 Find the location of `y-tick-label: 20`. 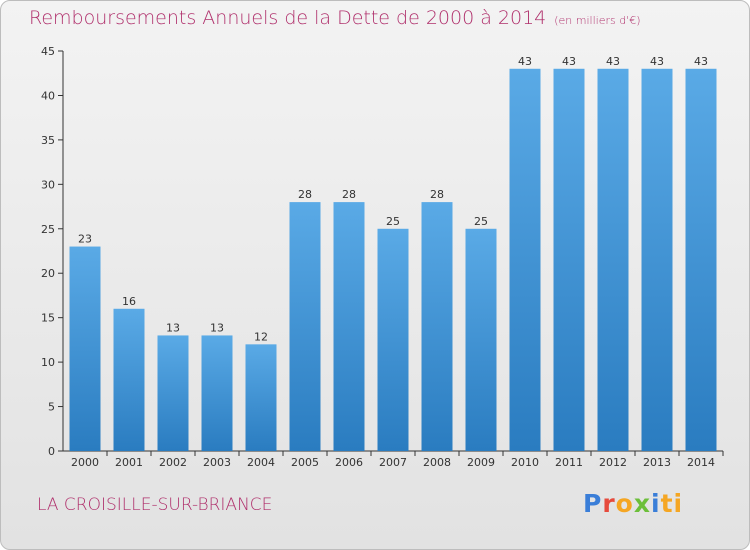

y-tick-label: 20 is located at coordinates (48, 273).